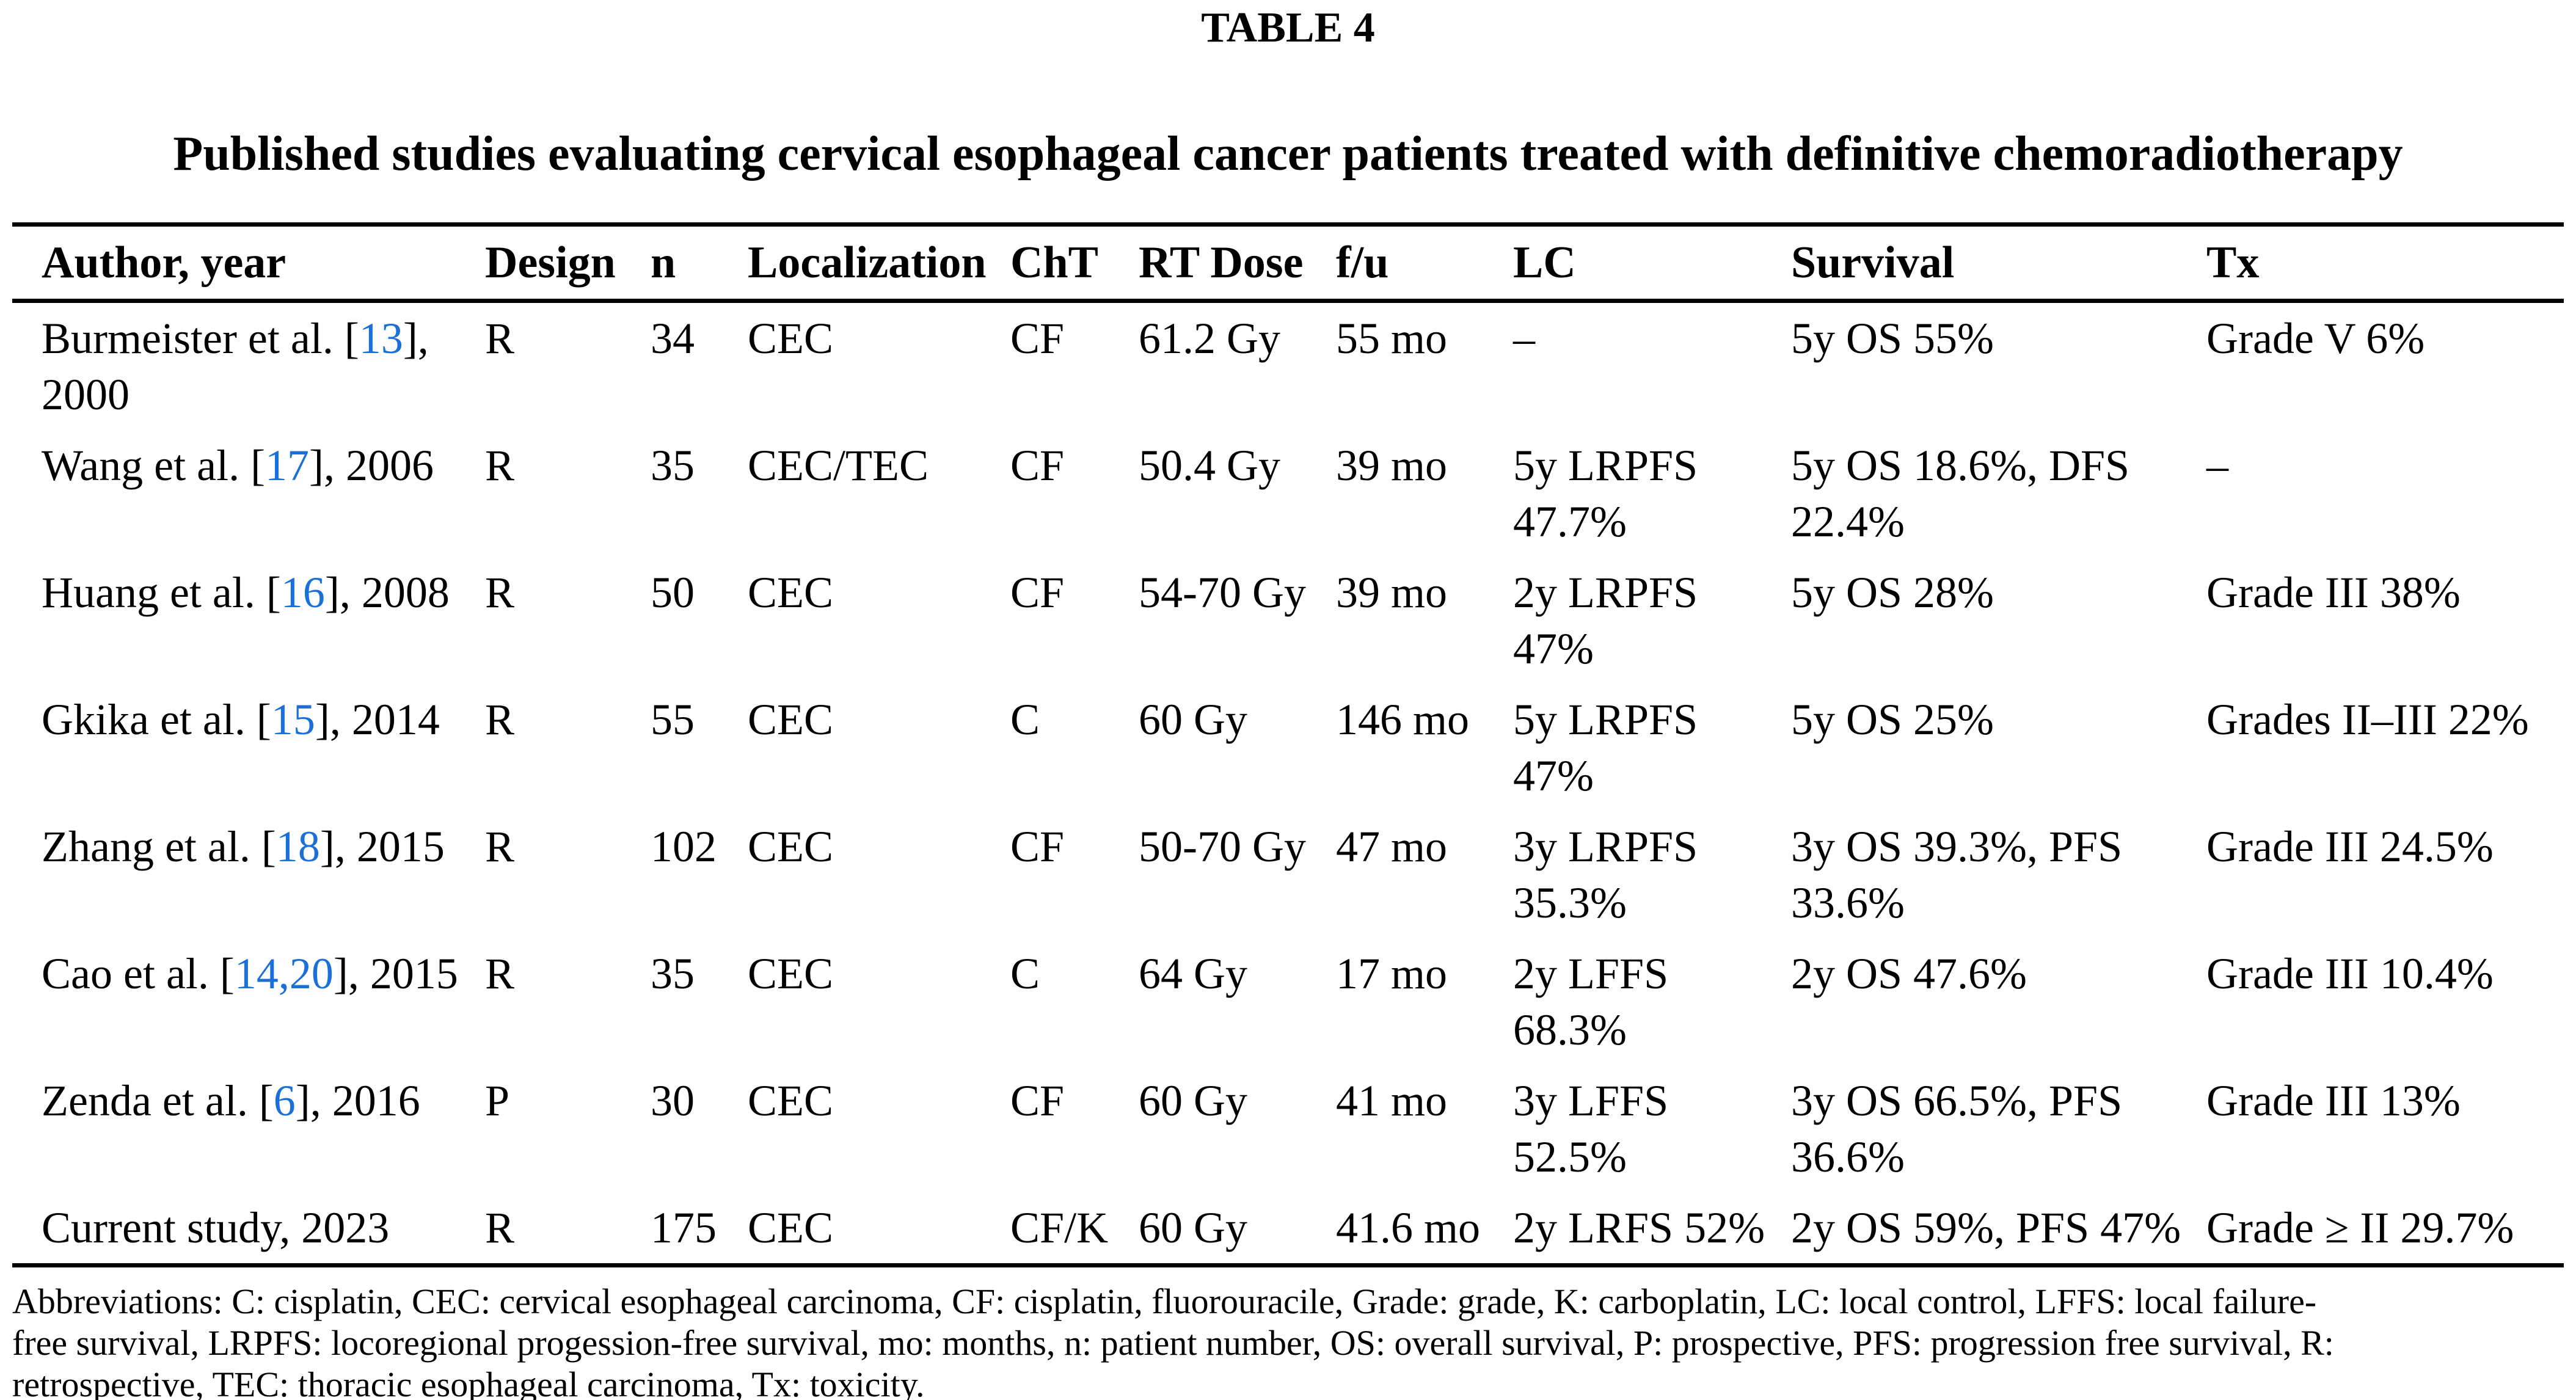 The image size is (2576, 1400). Describe the element at coordinates (1591, 1002) in the screenshot. I see `cell-lc: 2y LFFS 68.3%` at that location.